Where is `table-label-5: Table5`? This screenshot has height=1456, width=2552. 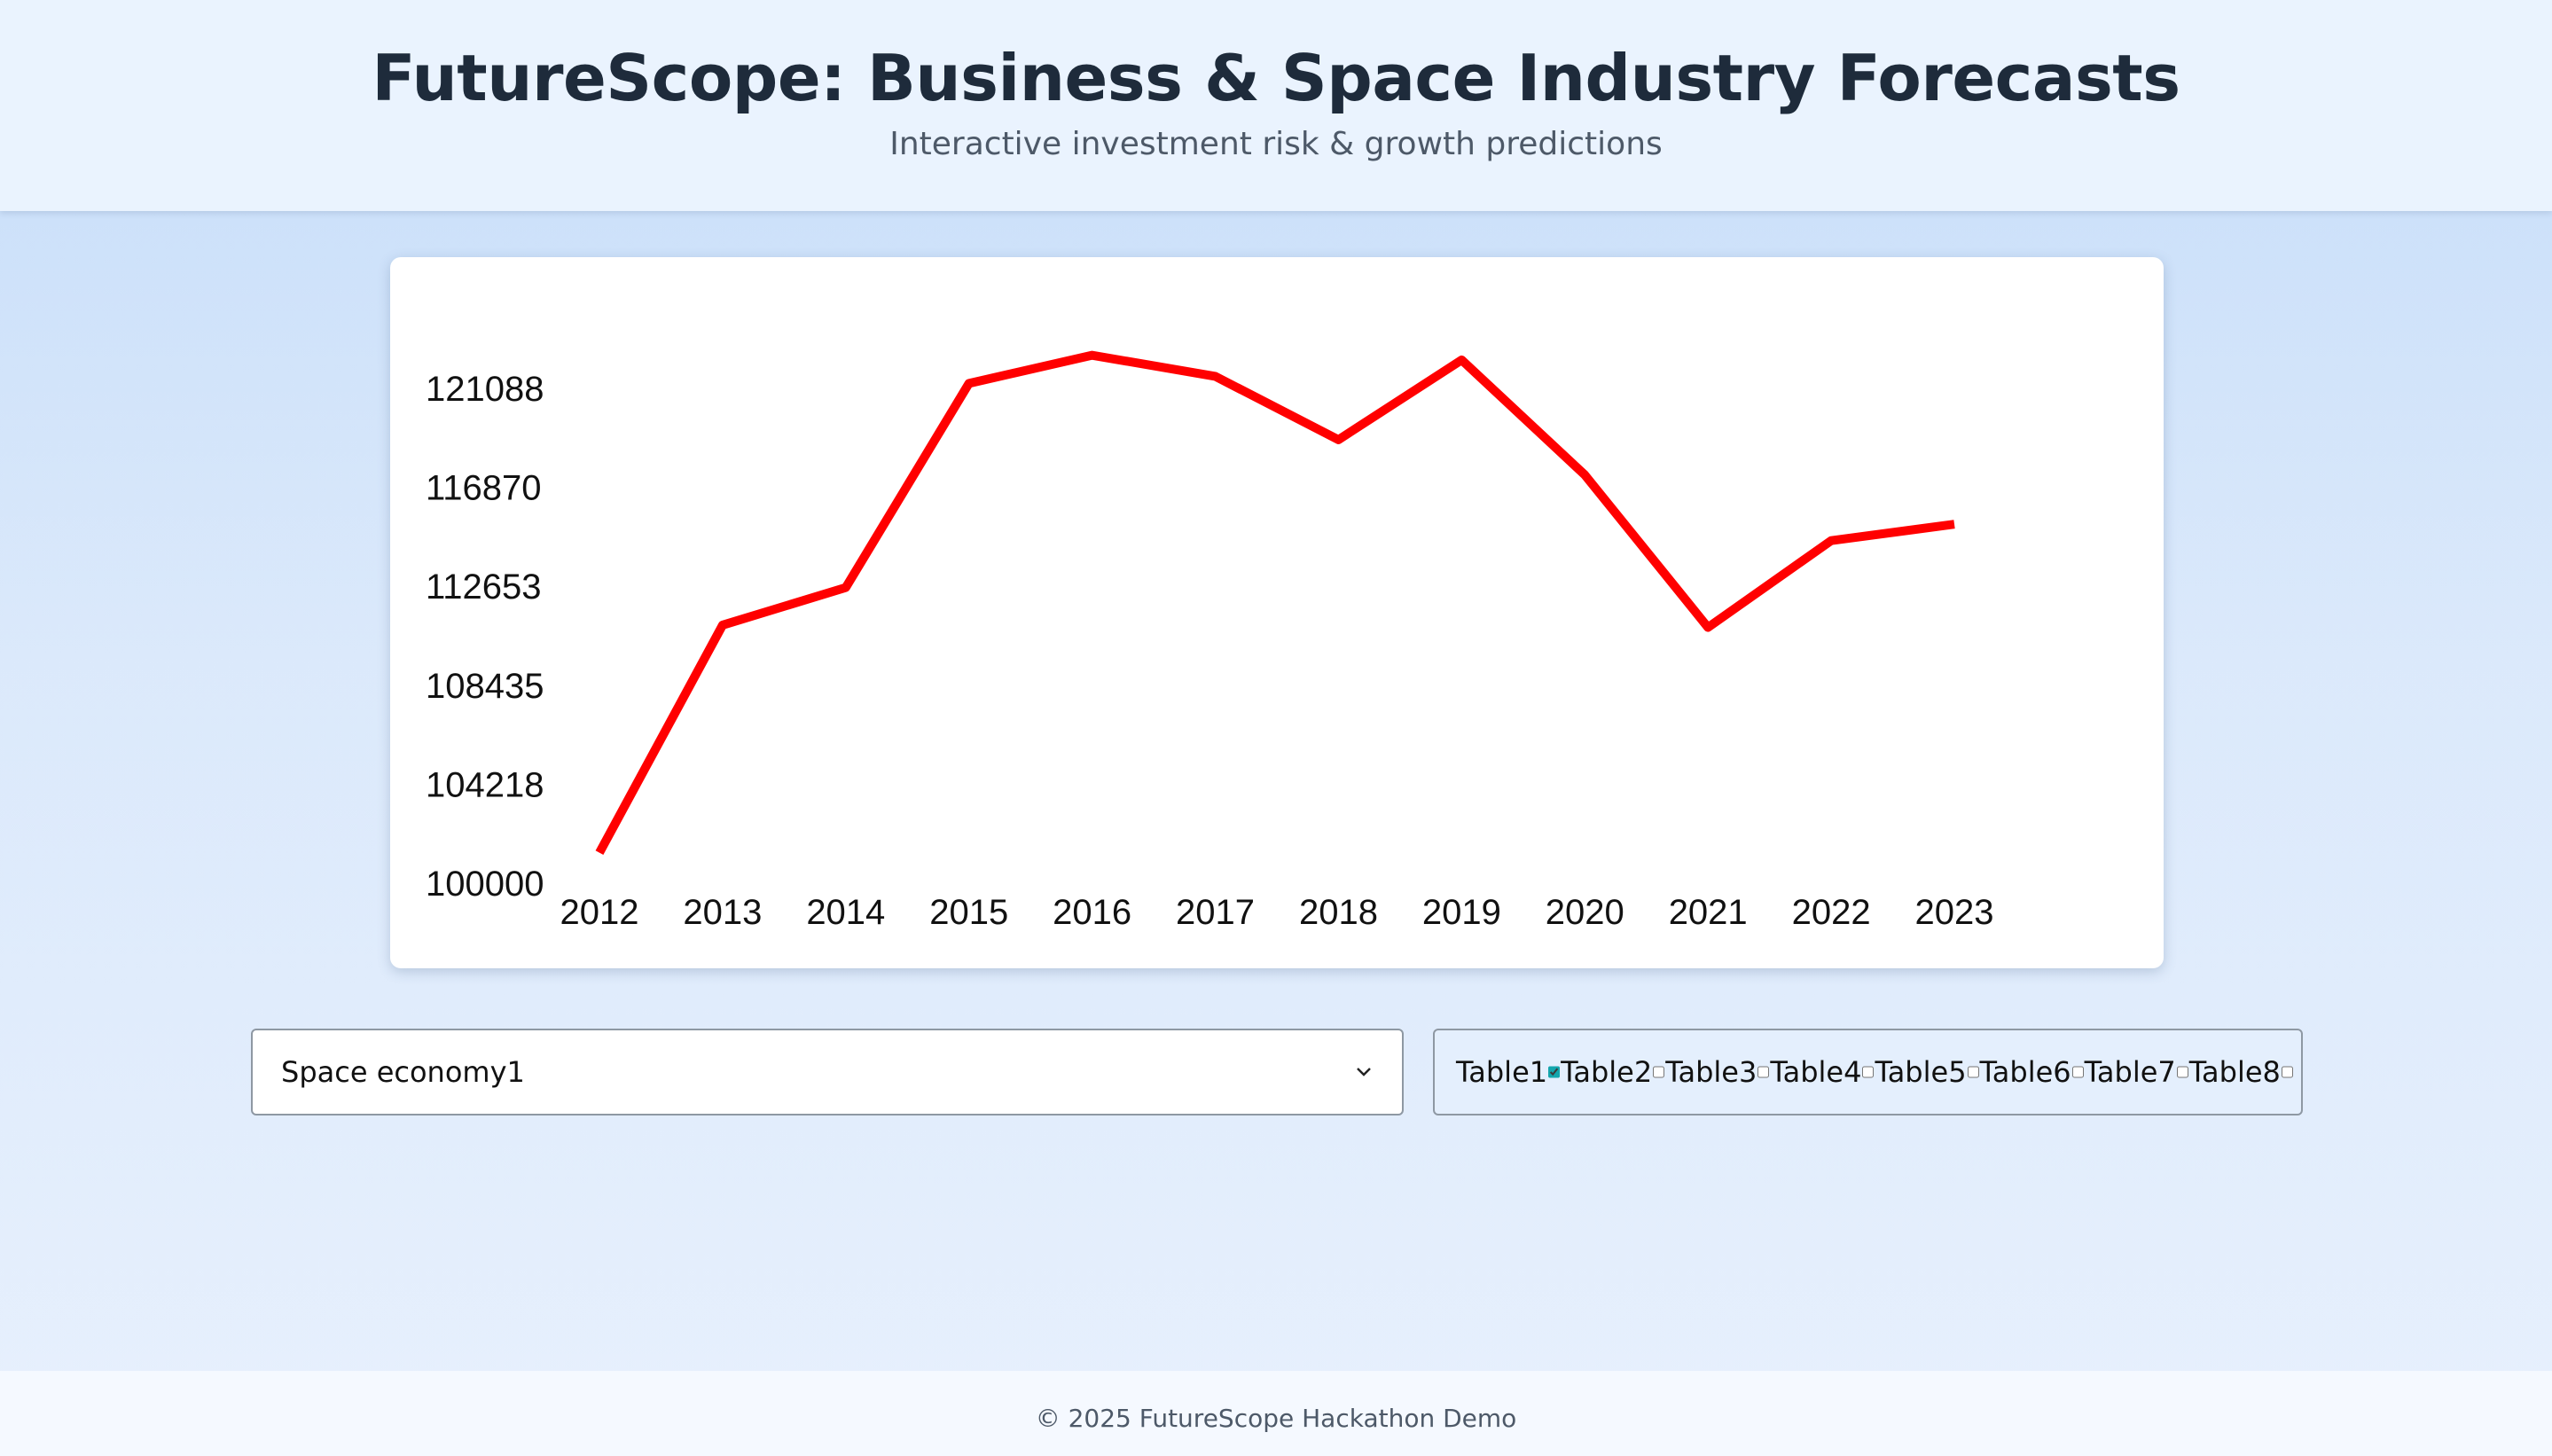 table-label-5: Table5 is located at coordinates (1921, 1072).